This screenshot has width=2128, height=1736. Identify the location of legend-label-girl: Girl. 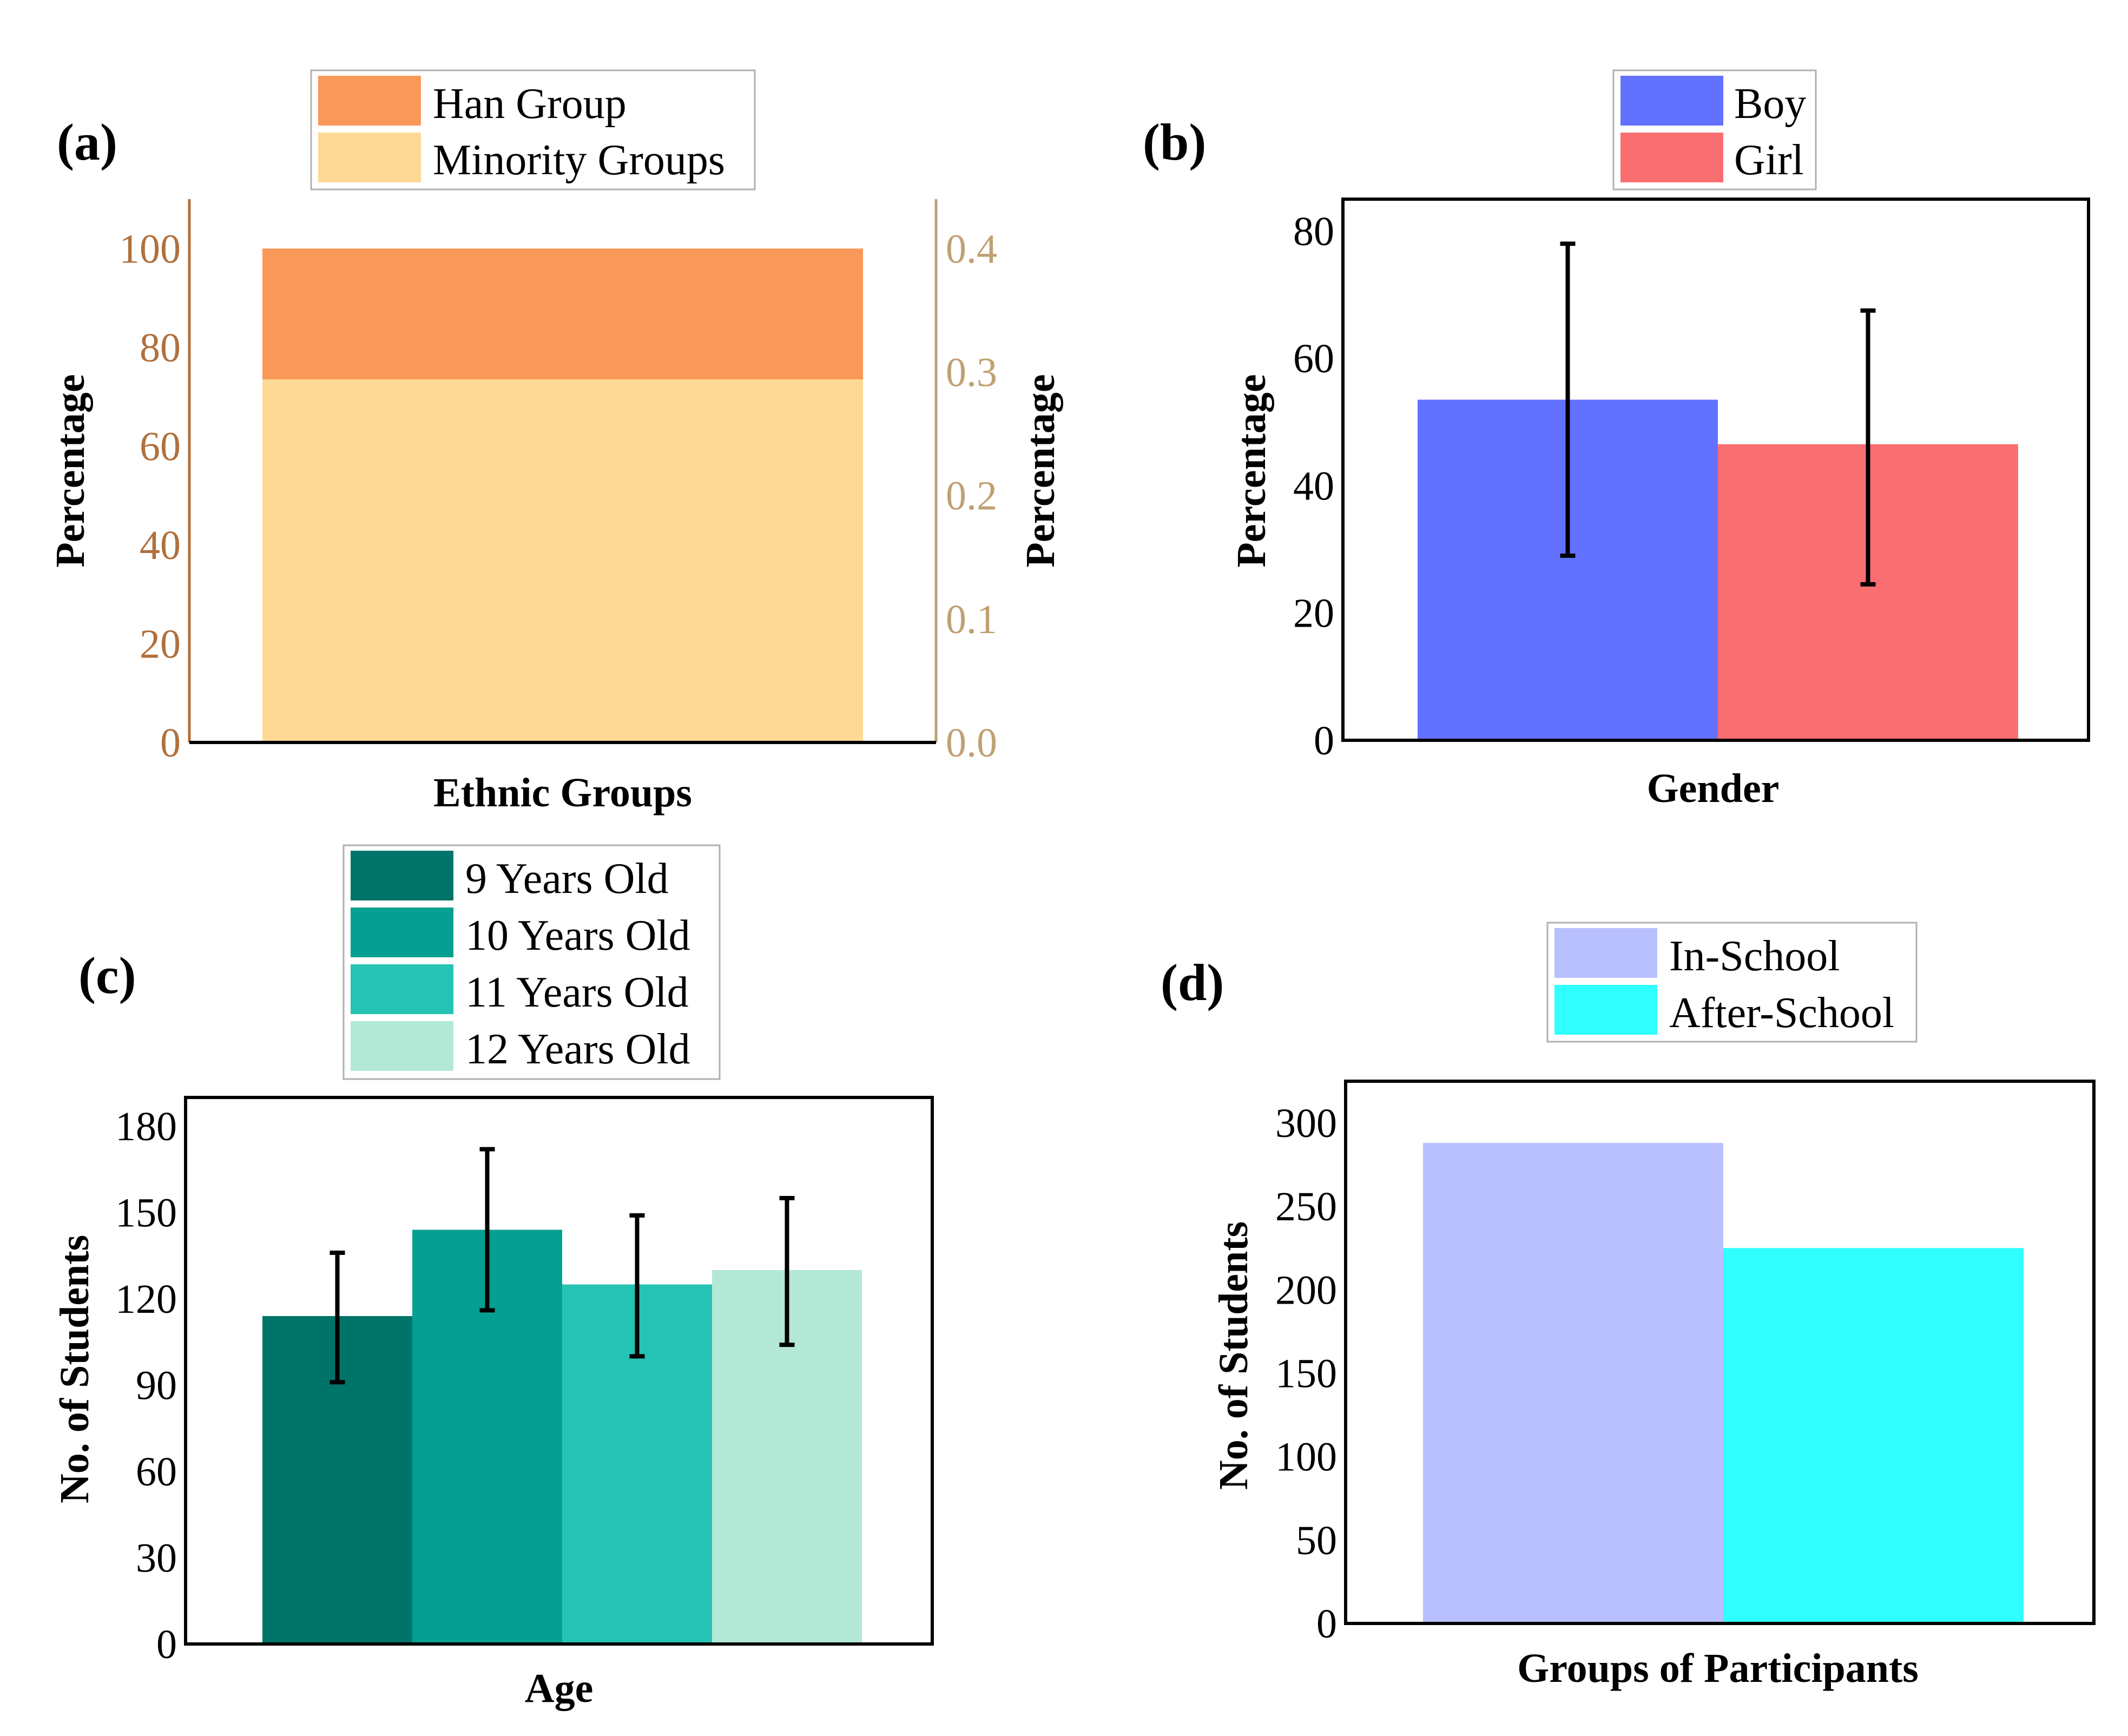
(1769, 160).